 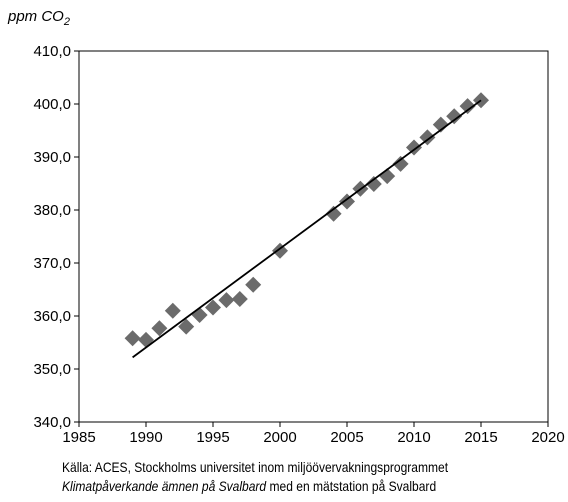 I want to click on y-tick-label: 360,0, so click(x=52, y=316).